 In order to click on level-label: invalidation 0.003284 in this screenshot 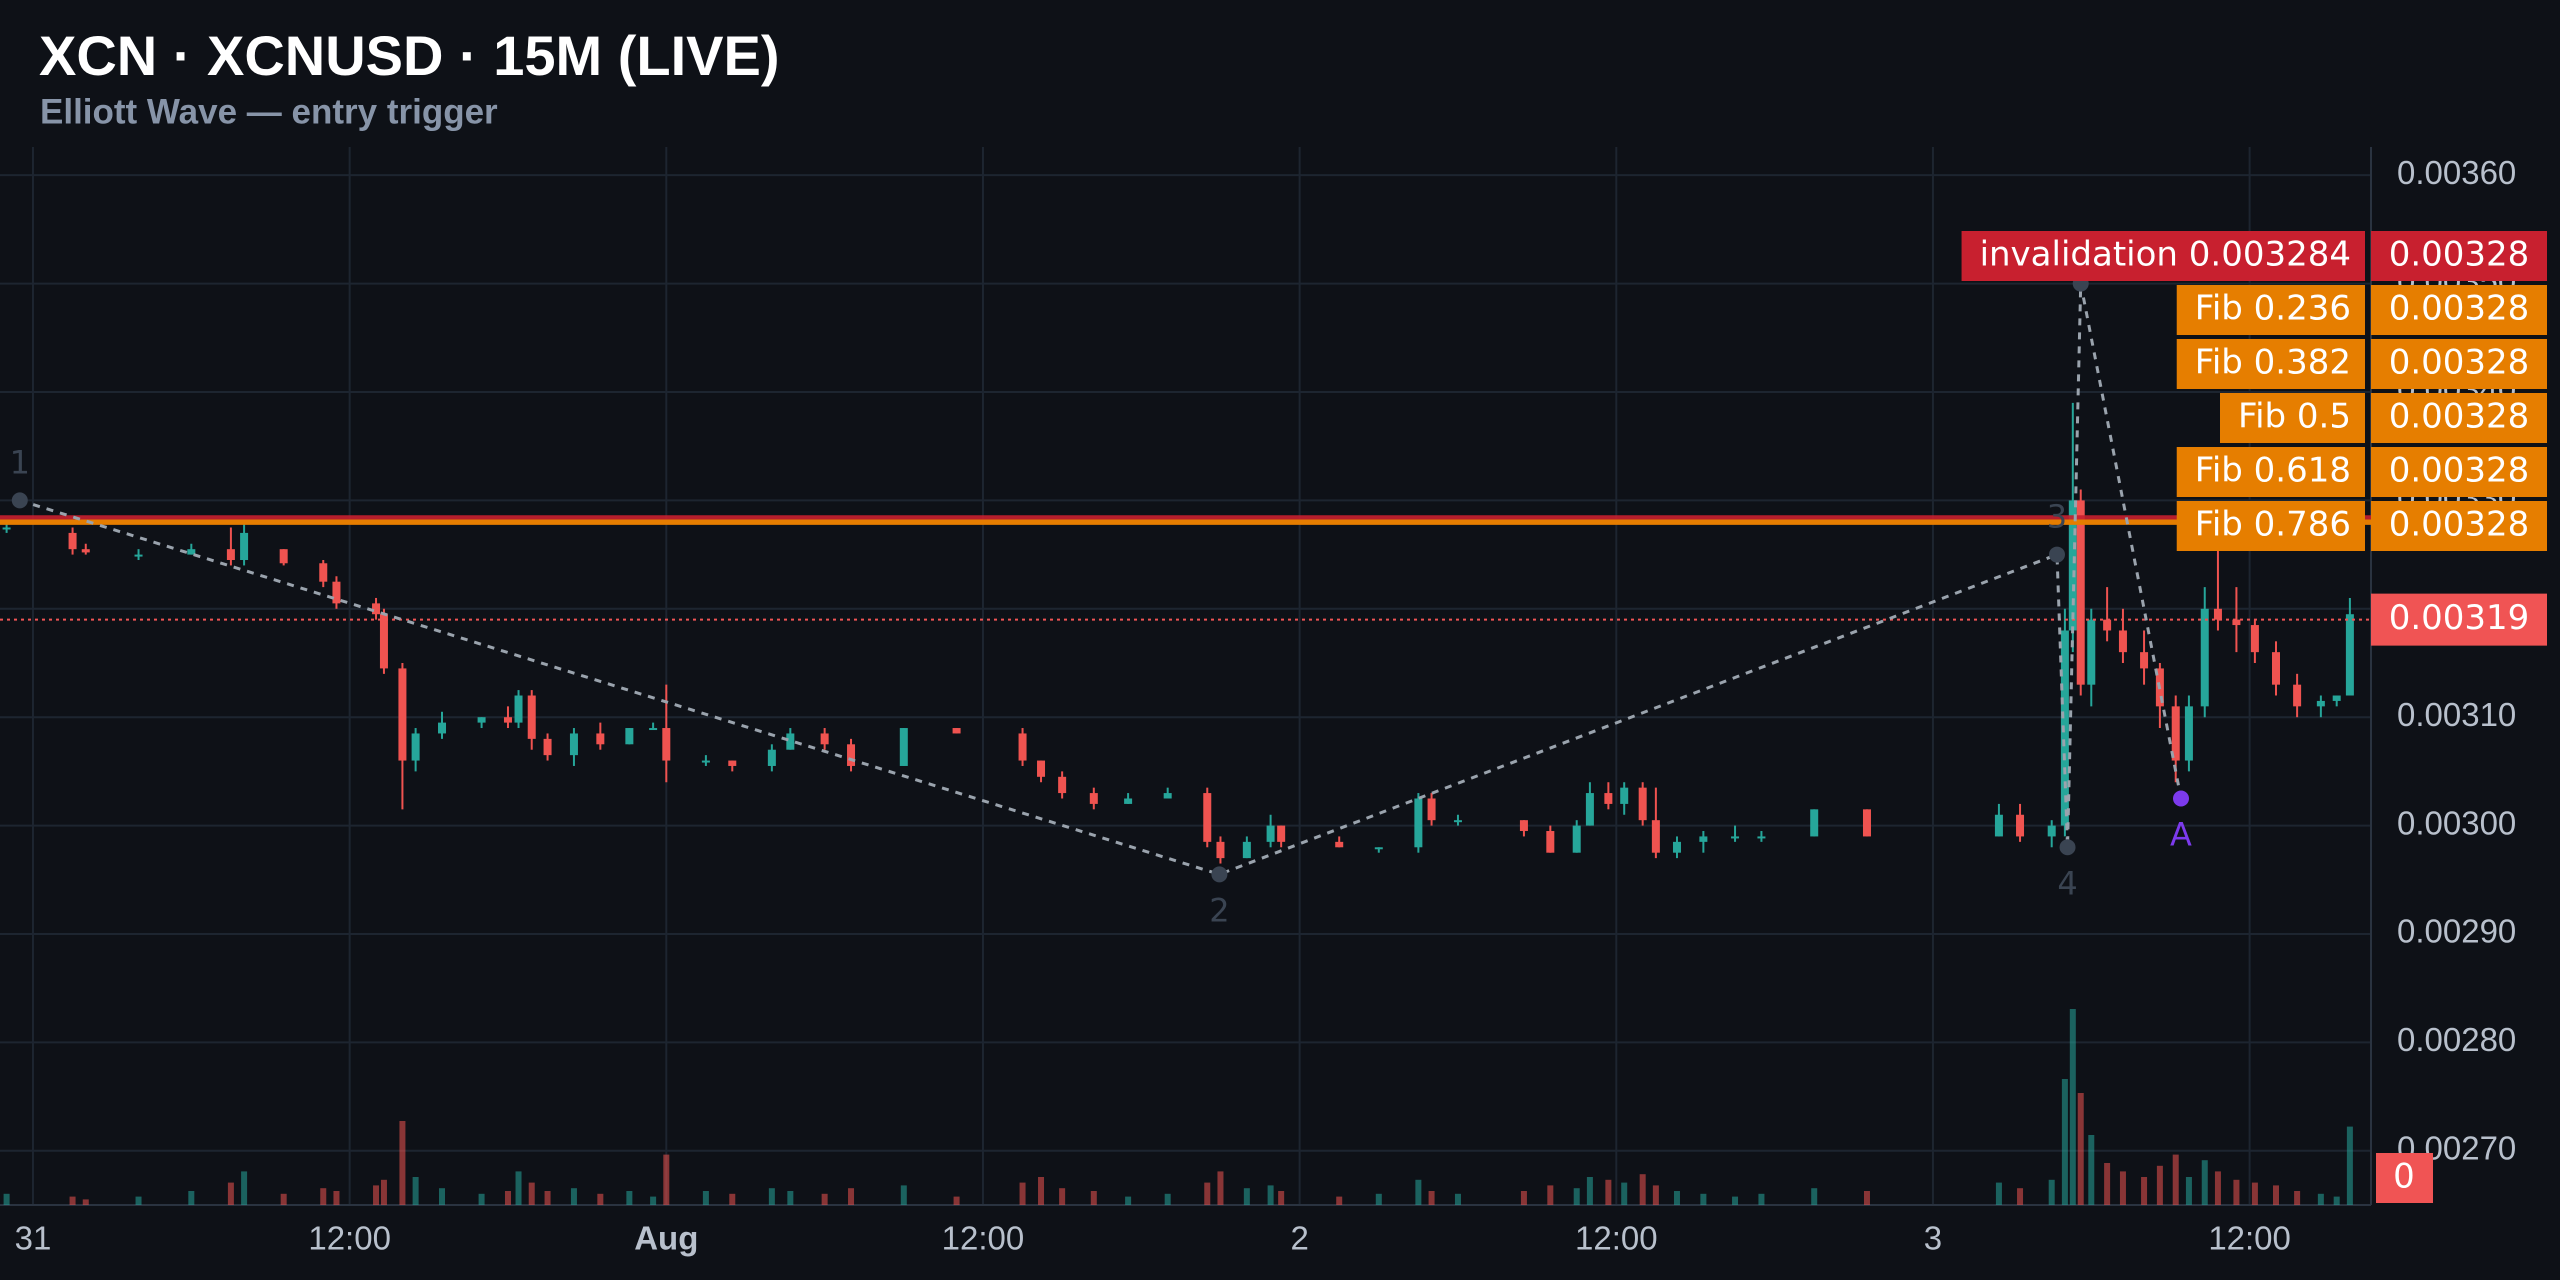, I will do `click(2165, 255)`.